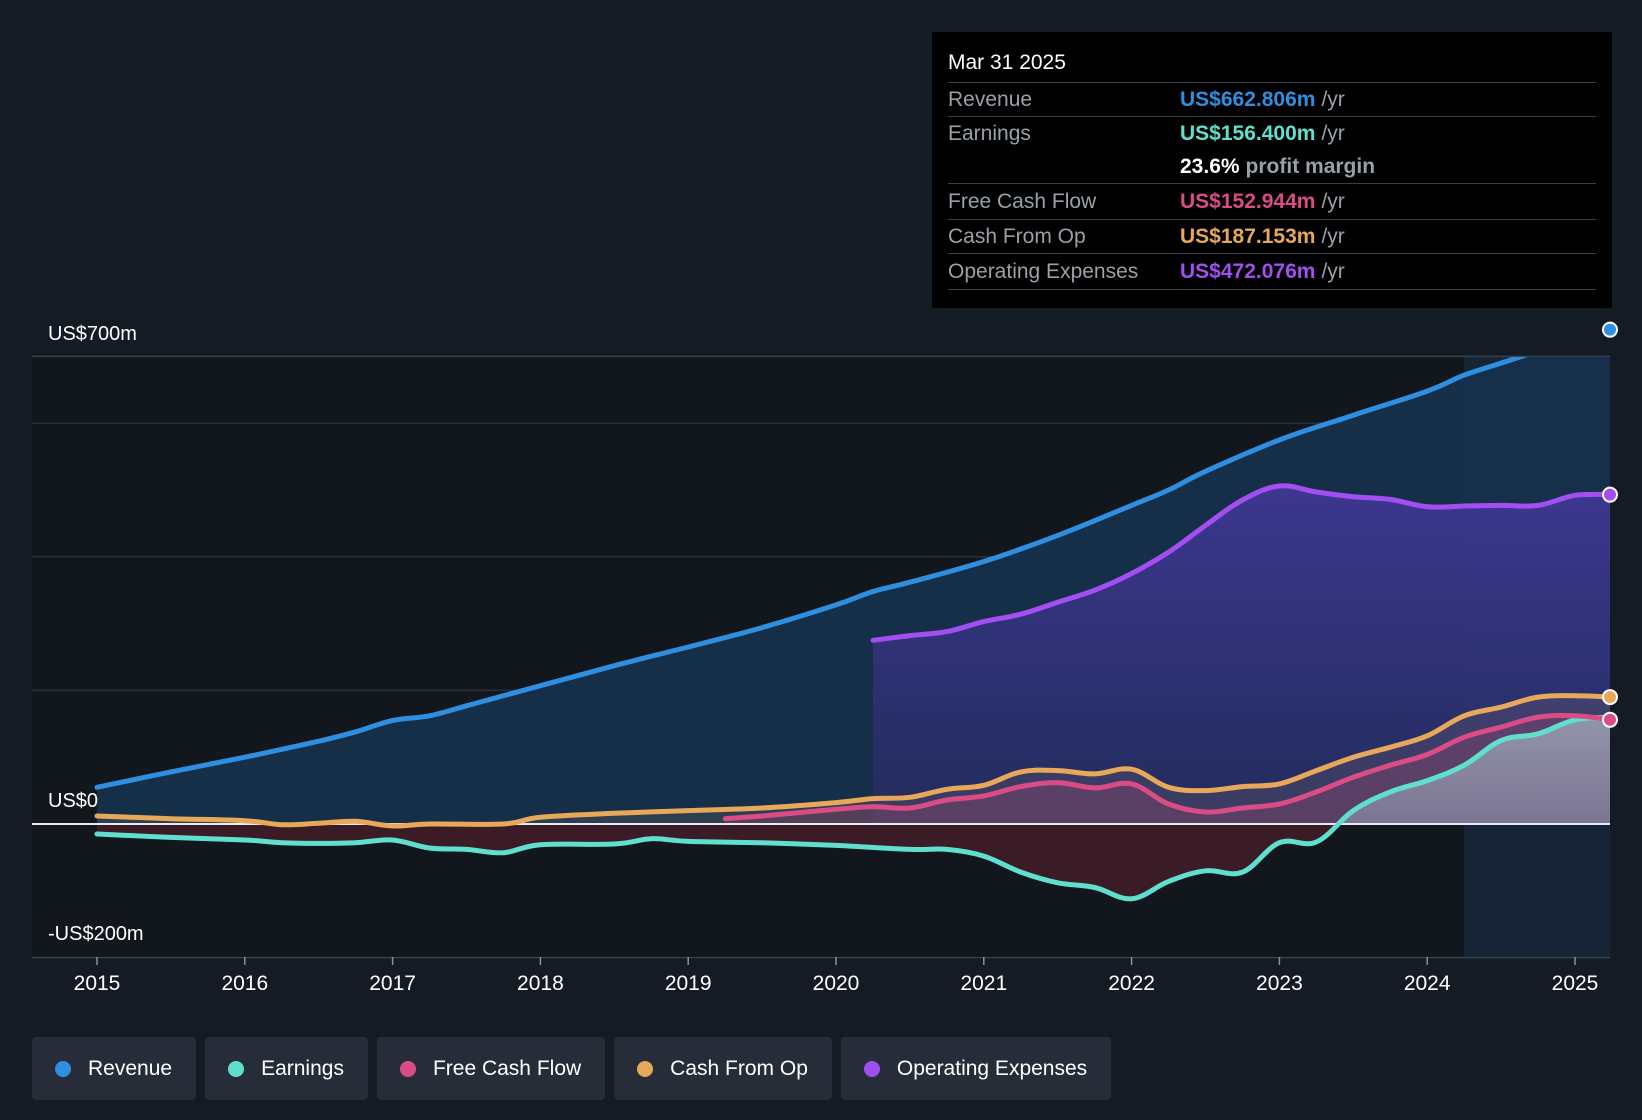 The height and width of the screenshot is (1120, 1642). Describe the element at coordinates (1248, 99) in the screenshot. I see `tooltip-value-revenue: US$662.806m` at that location.